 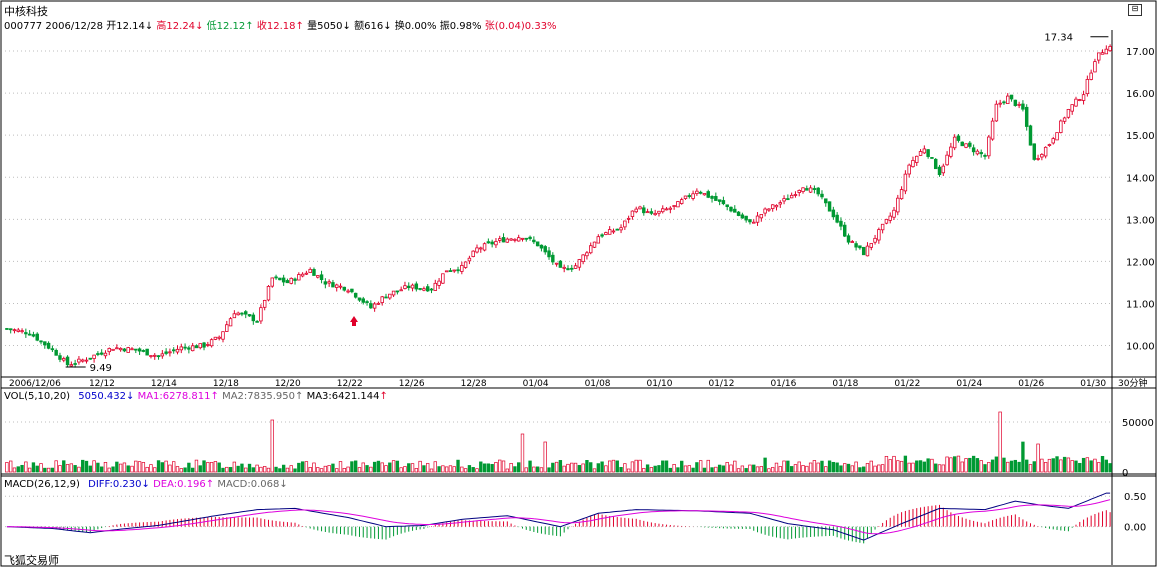 I want to click on low-price: 低12.12, so click(x=226, y=26).